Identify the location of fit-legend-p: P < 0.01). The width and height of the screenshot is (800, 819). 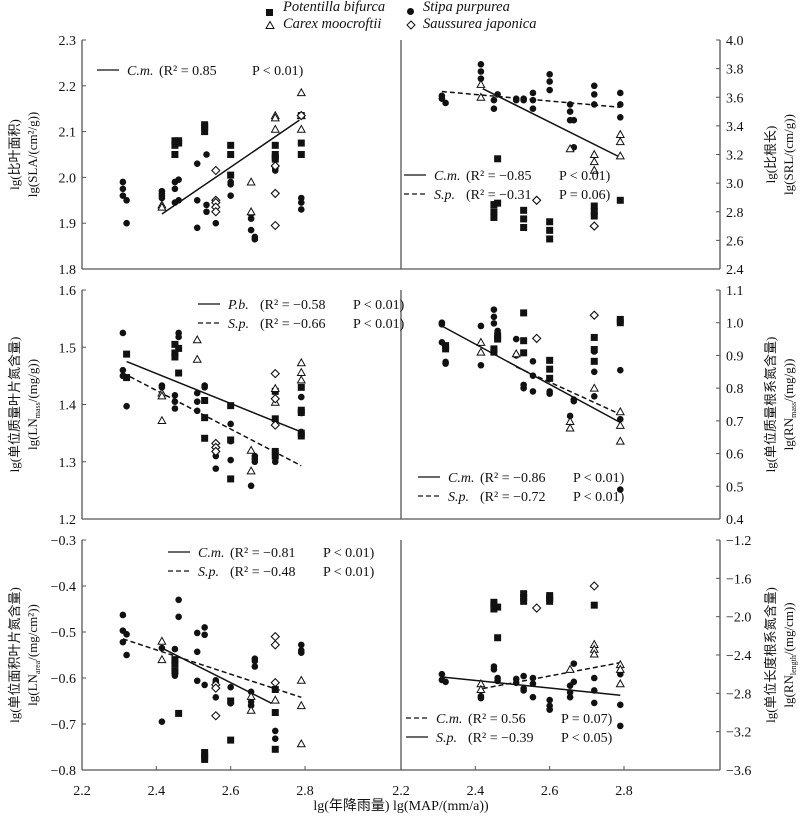
(278, 71).